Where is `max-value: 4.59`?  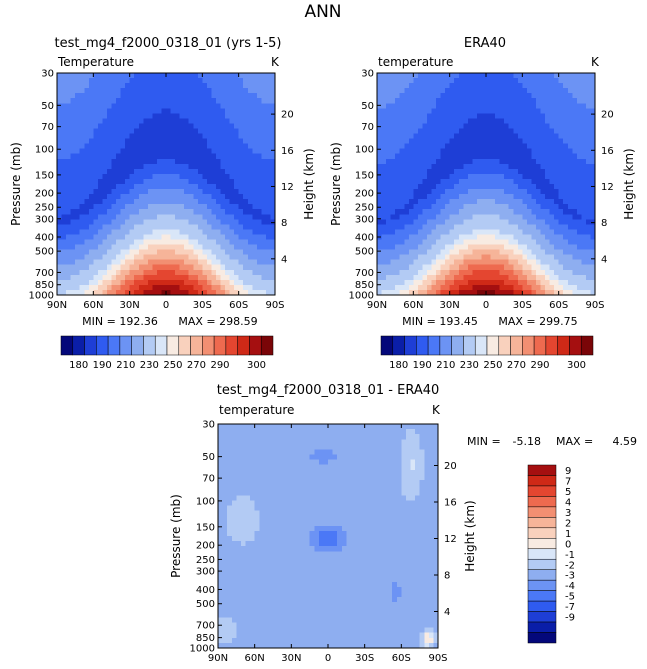 max-value: 4.59 is located at coordinates (625, 441).